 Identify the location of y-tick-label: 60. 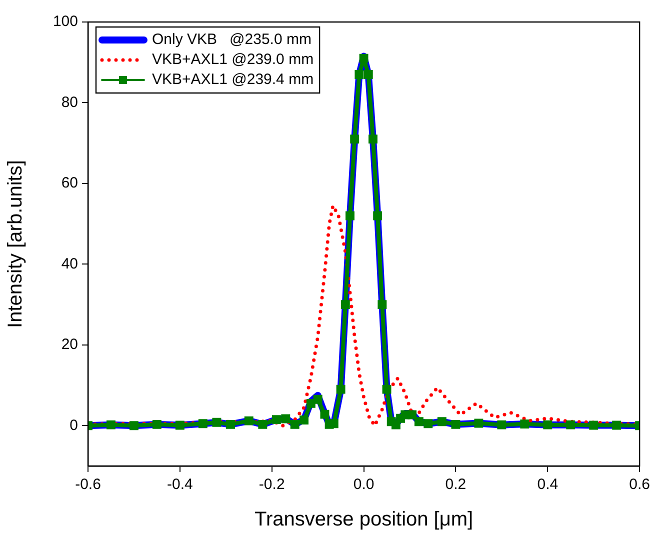
(69, 183).